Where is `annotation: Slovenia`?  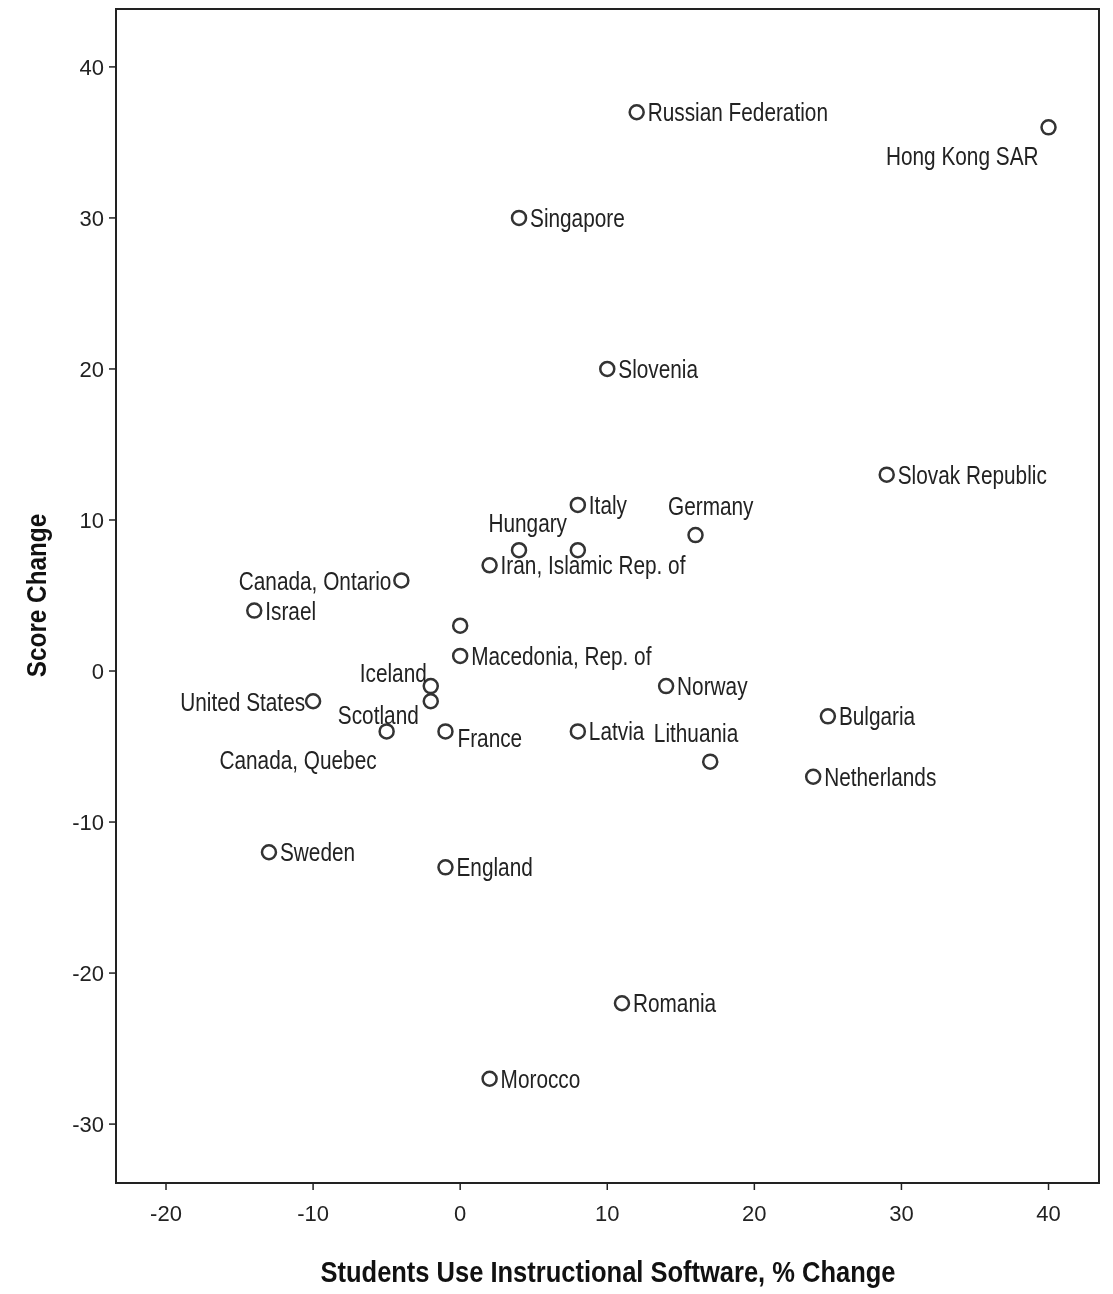 annotation: Slovenia is located at coordinates (658, 369).